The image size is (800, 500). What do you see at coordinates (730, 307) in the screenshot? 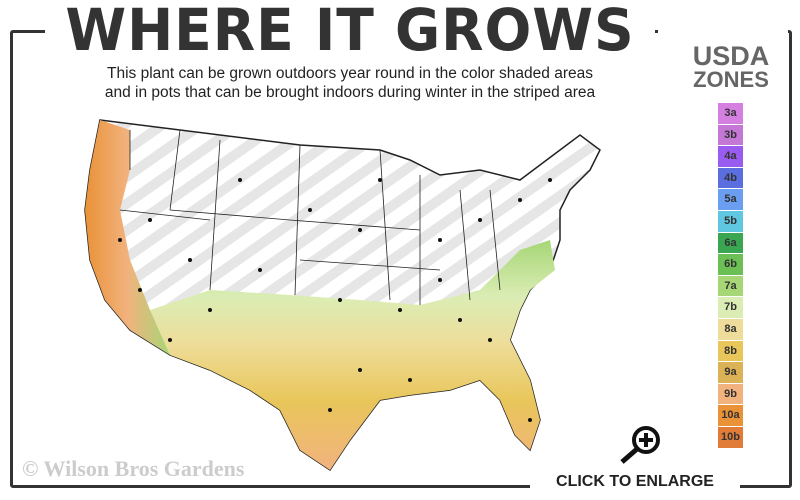
I see `zone-swatch-7b: 7b` at bounding box center [730, 307].